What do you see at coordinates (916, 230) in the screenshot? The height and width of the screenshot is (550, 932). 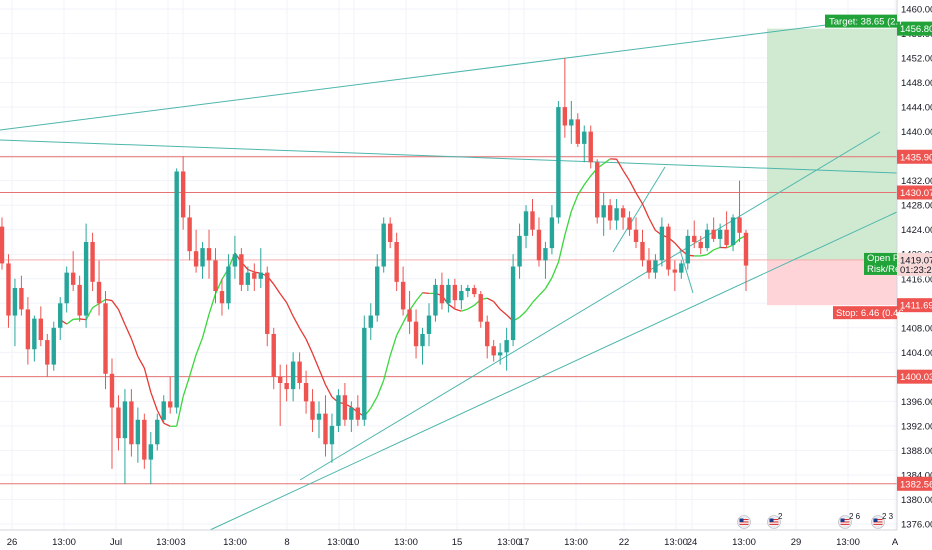 I see `y-tick-label: 1424.00` at bounding box center [916, 230].